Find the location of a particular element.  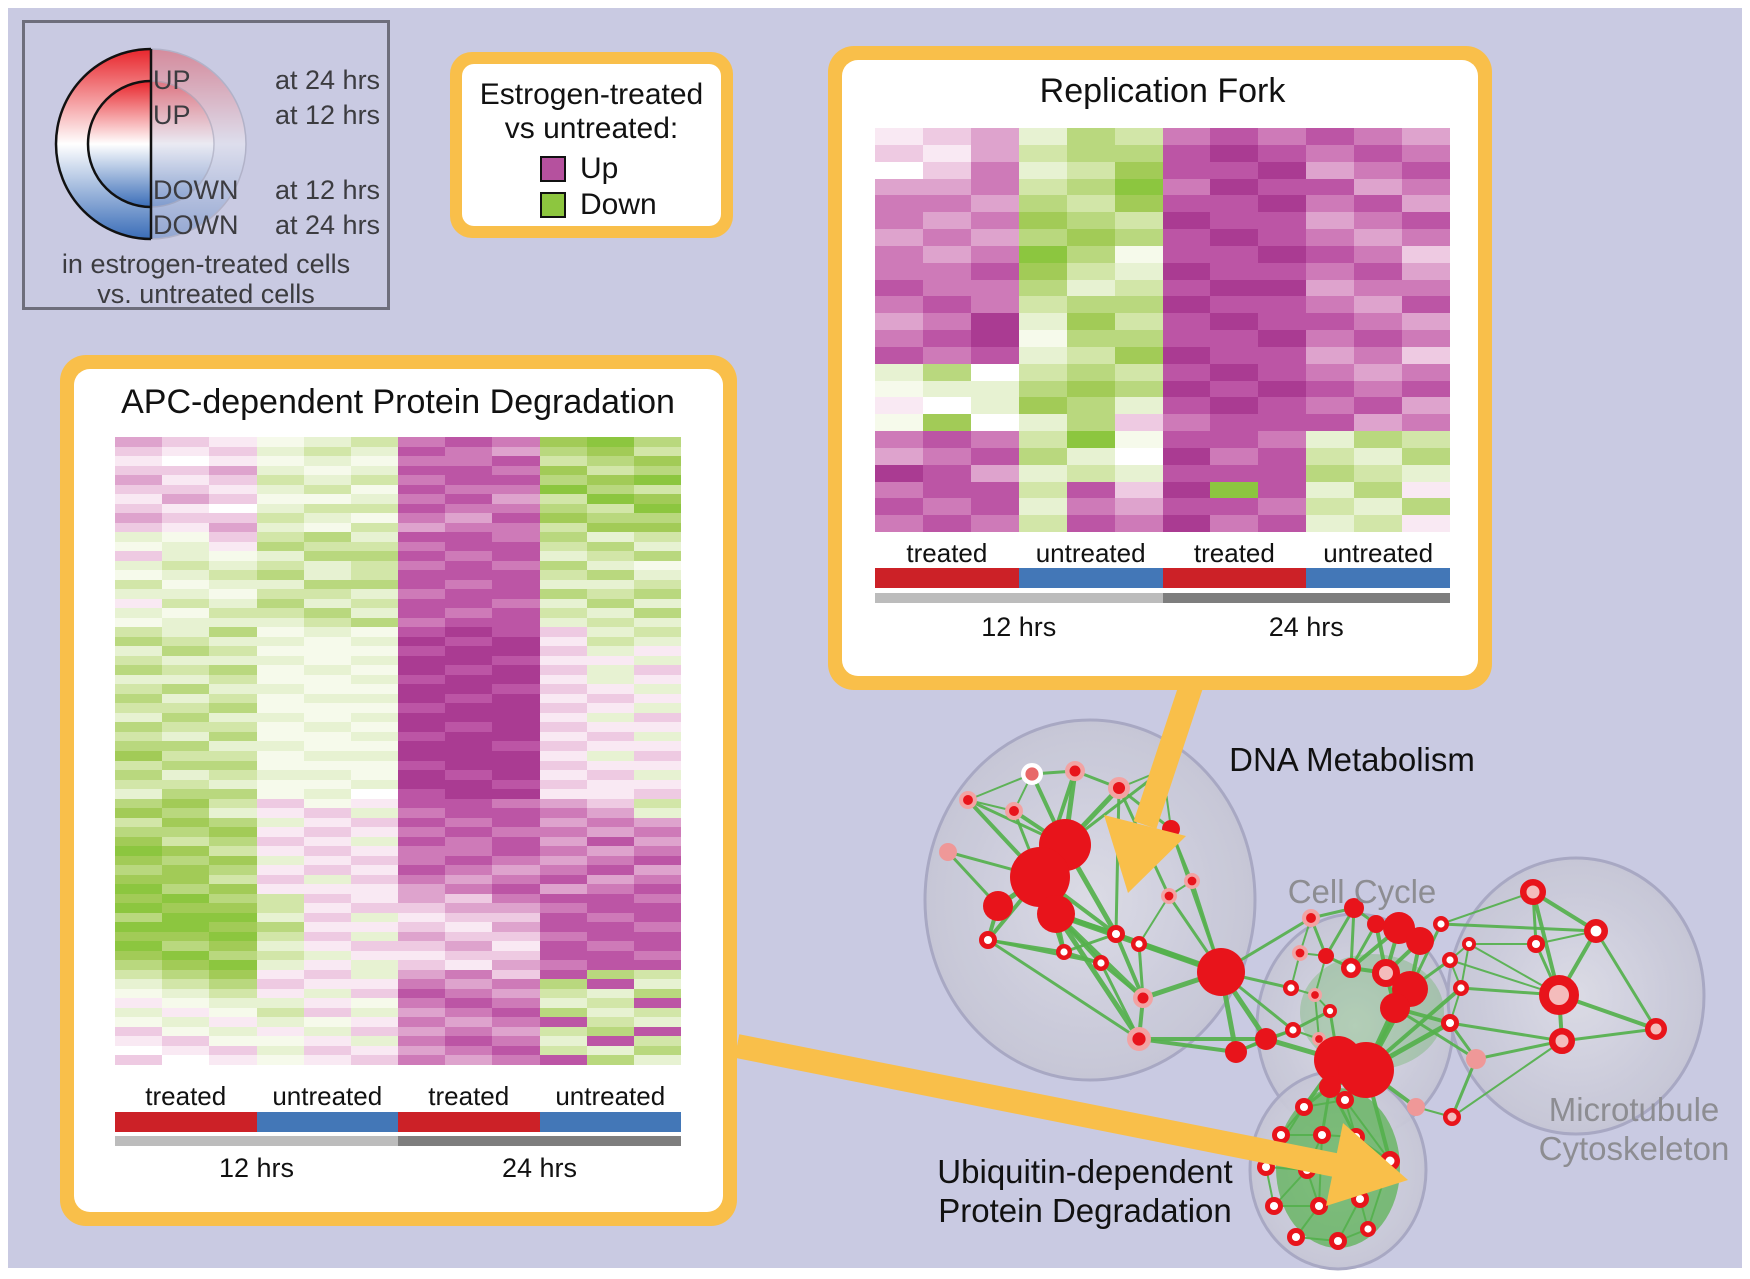

group-label: untreated is located at coordinates (327, 1096).